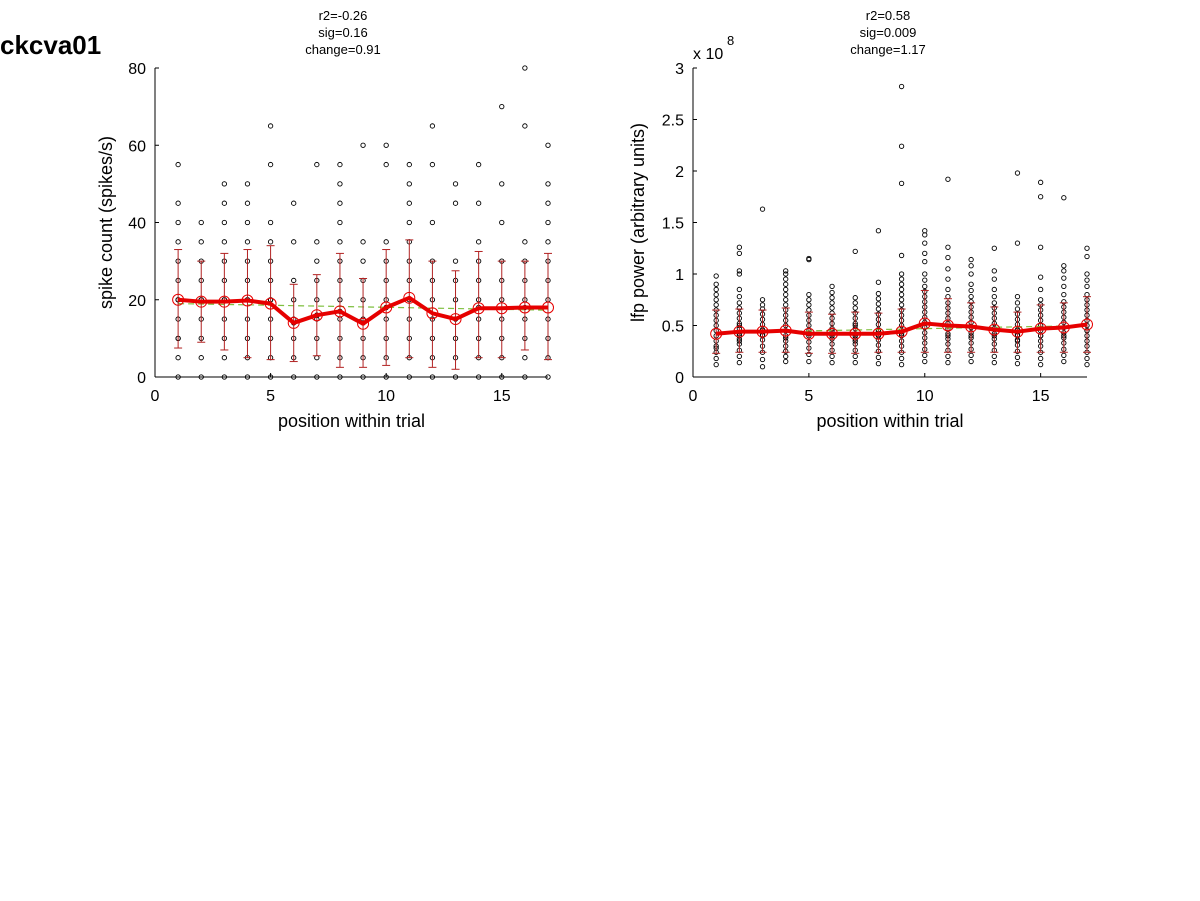 The width and height of the screenshot is (1200, 901). Describe the element at coordinates (106, 222) in the screenshot. I see `y-axis-label: spike count (spikes/s)` at that location.